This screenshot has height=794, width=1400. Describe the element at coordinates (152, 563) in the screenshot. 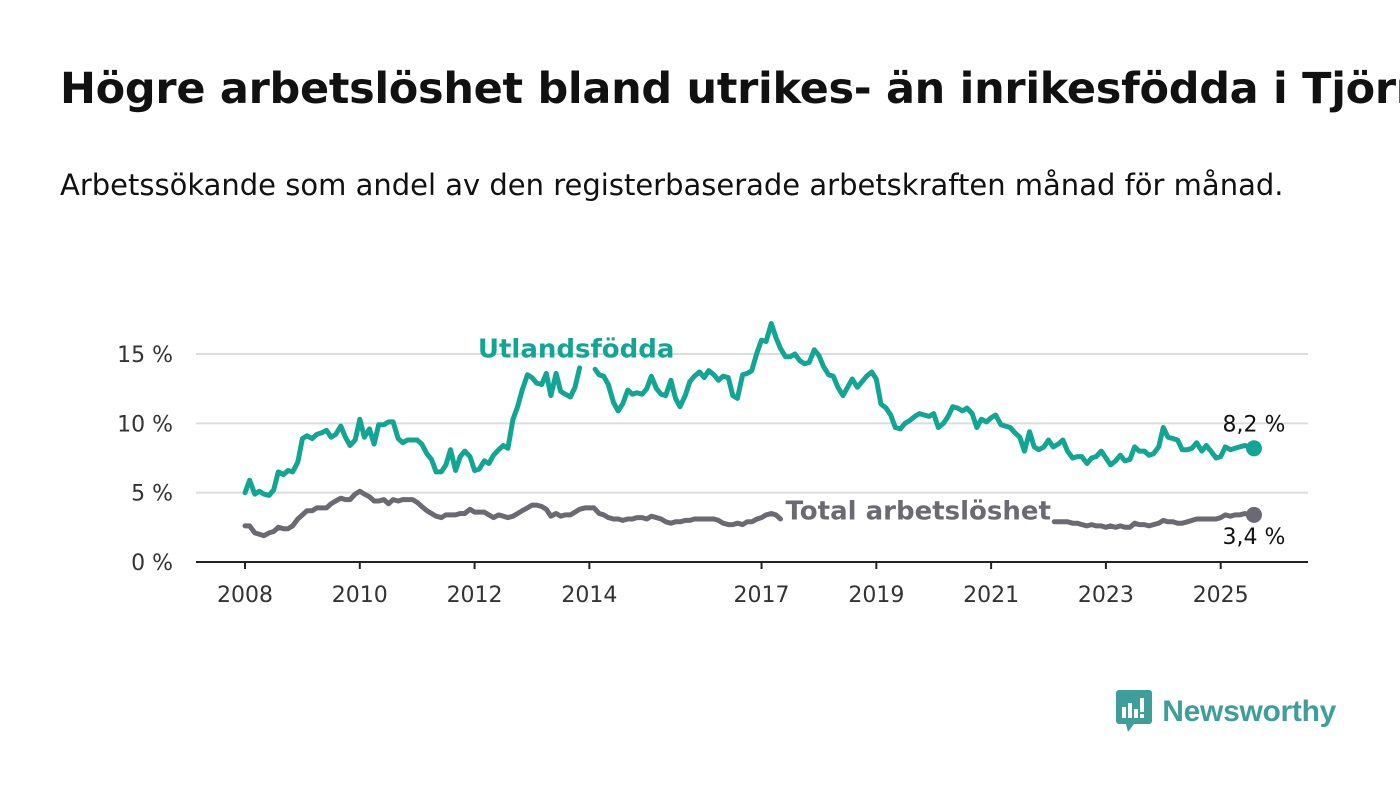

I see `y-tick-label: 0 %` at that location.